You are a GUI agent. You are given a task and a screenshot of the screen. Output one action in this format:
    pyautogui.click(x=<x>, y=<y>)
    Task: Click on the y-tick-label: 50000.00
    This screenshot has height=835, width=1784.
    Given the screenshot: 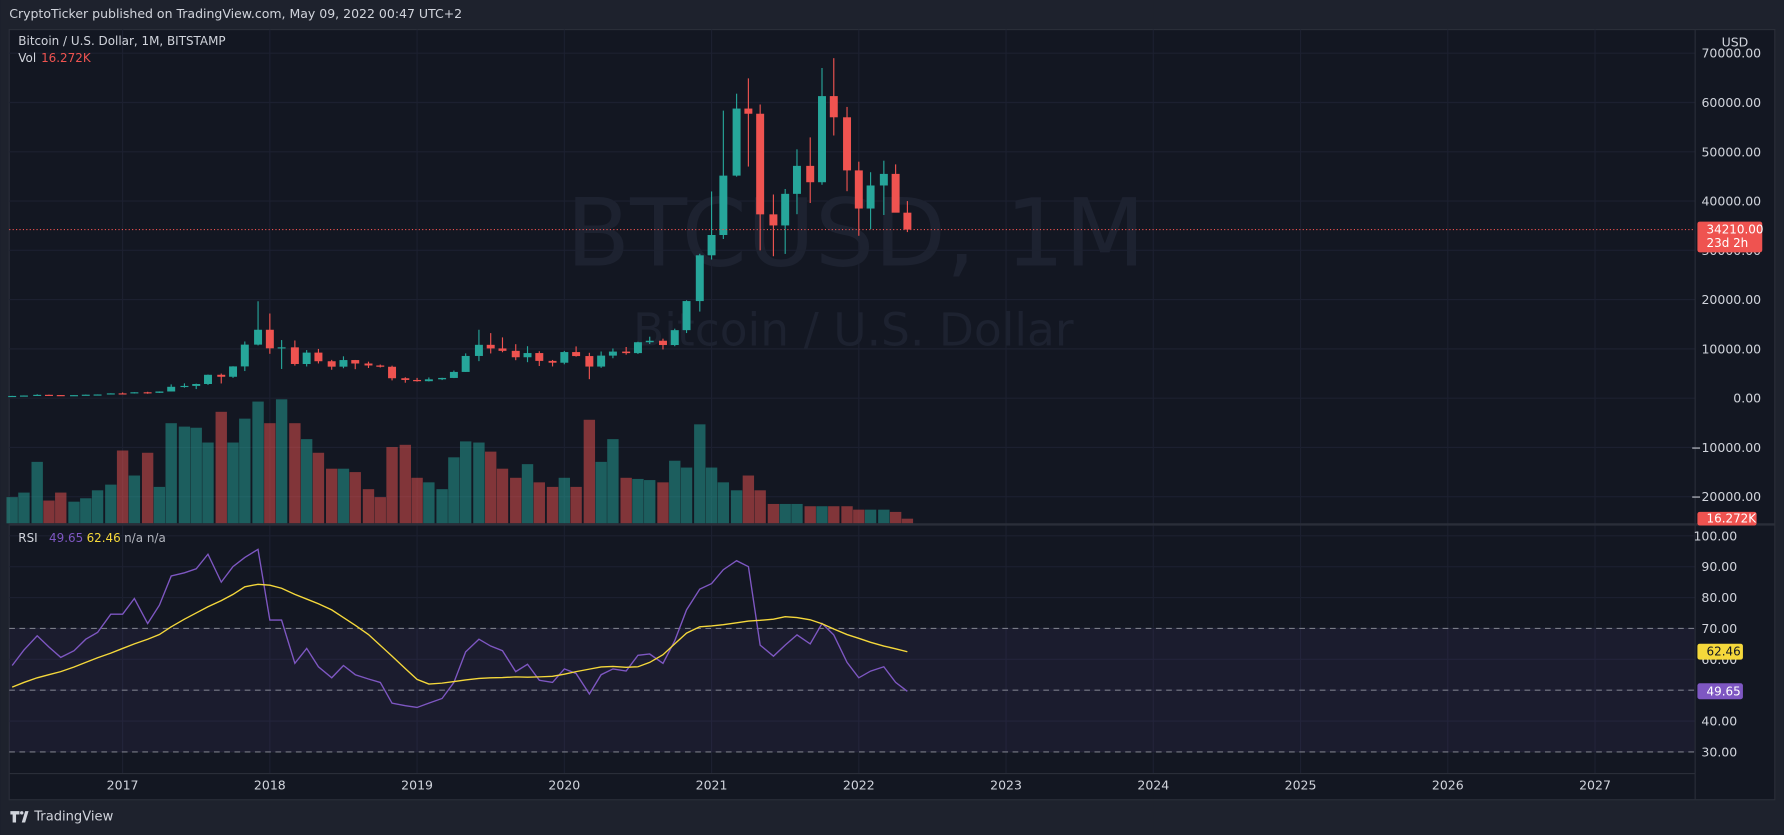 What is the action you would take?
    pyautogui.click(x=1731, y=151)
    